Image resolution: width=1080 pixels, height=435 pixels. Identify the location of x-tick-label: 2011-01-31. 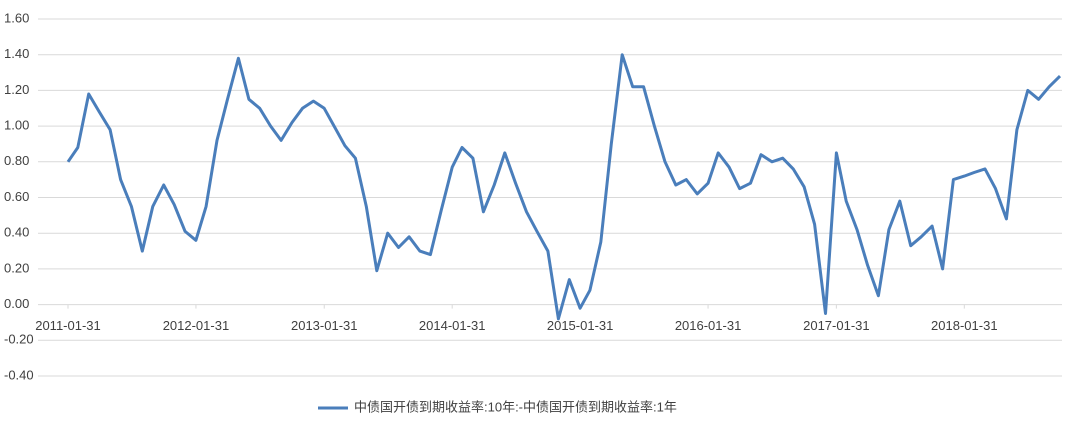
(68, 325).